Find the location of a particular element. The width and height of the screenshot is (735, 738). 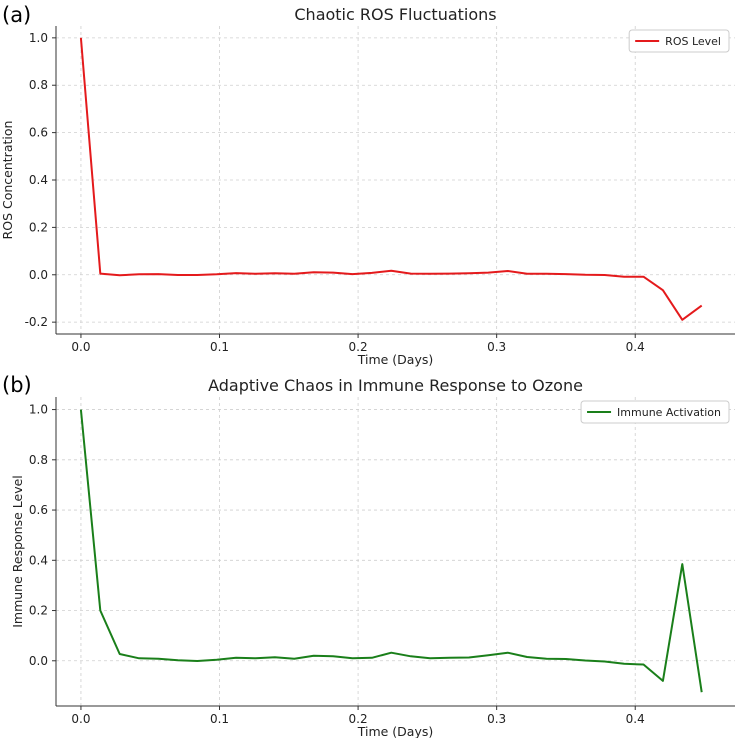

legend-box-b is located at coordinates (655, 412).